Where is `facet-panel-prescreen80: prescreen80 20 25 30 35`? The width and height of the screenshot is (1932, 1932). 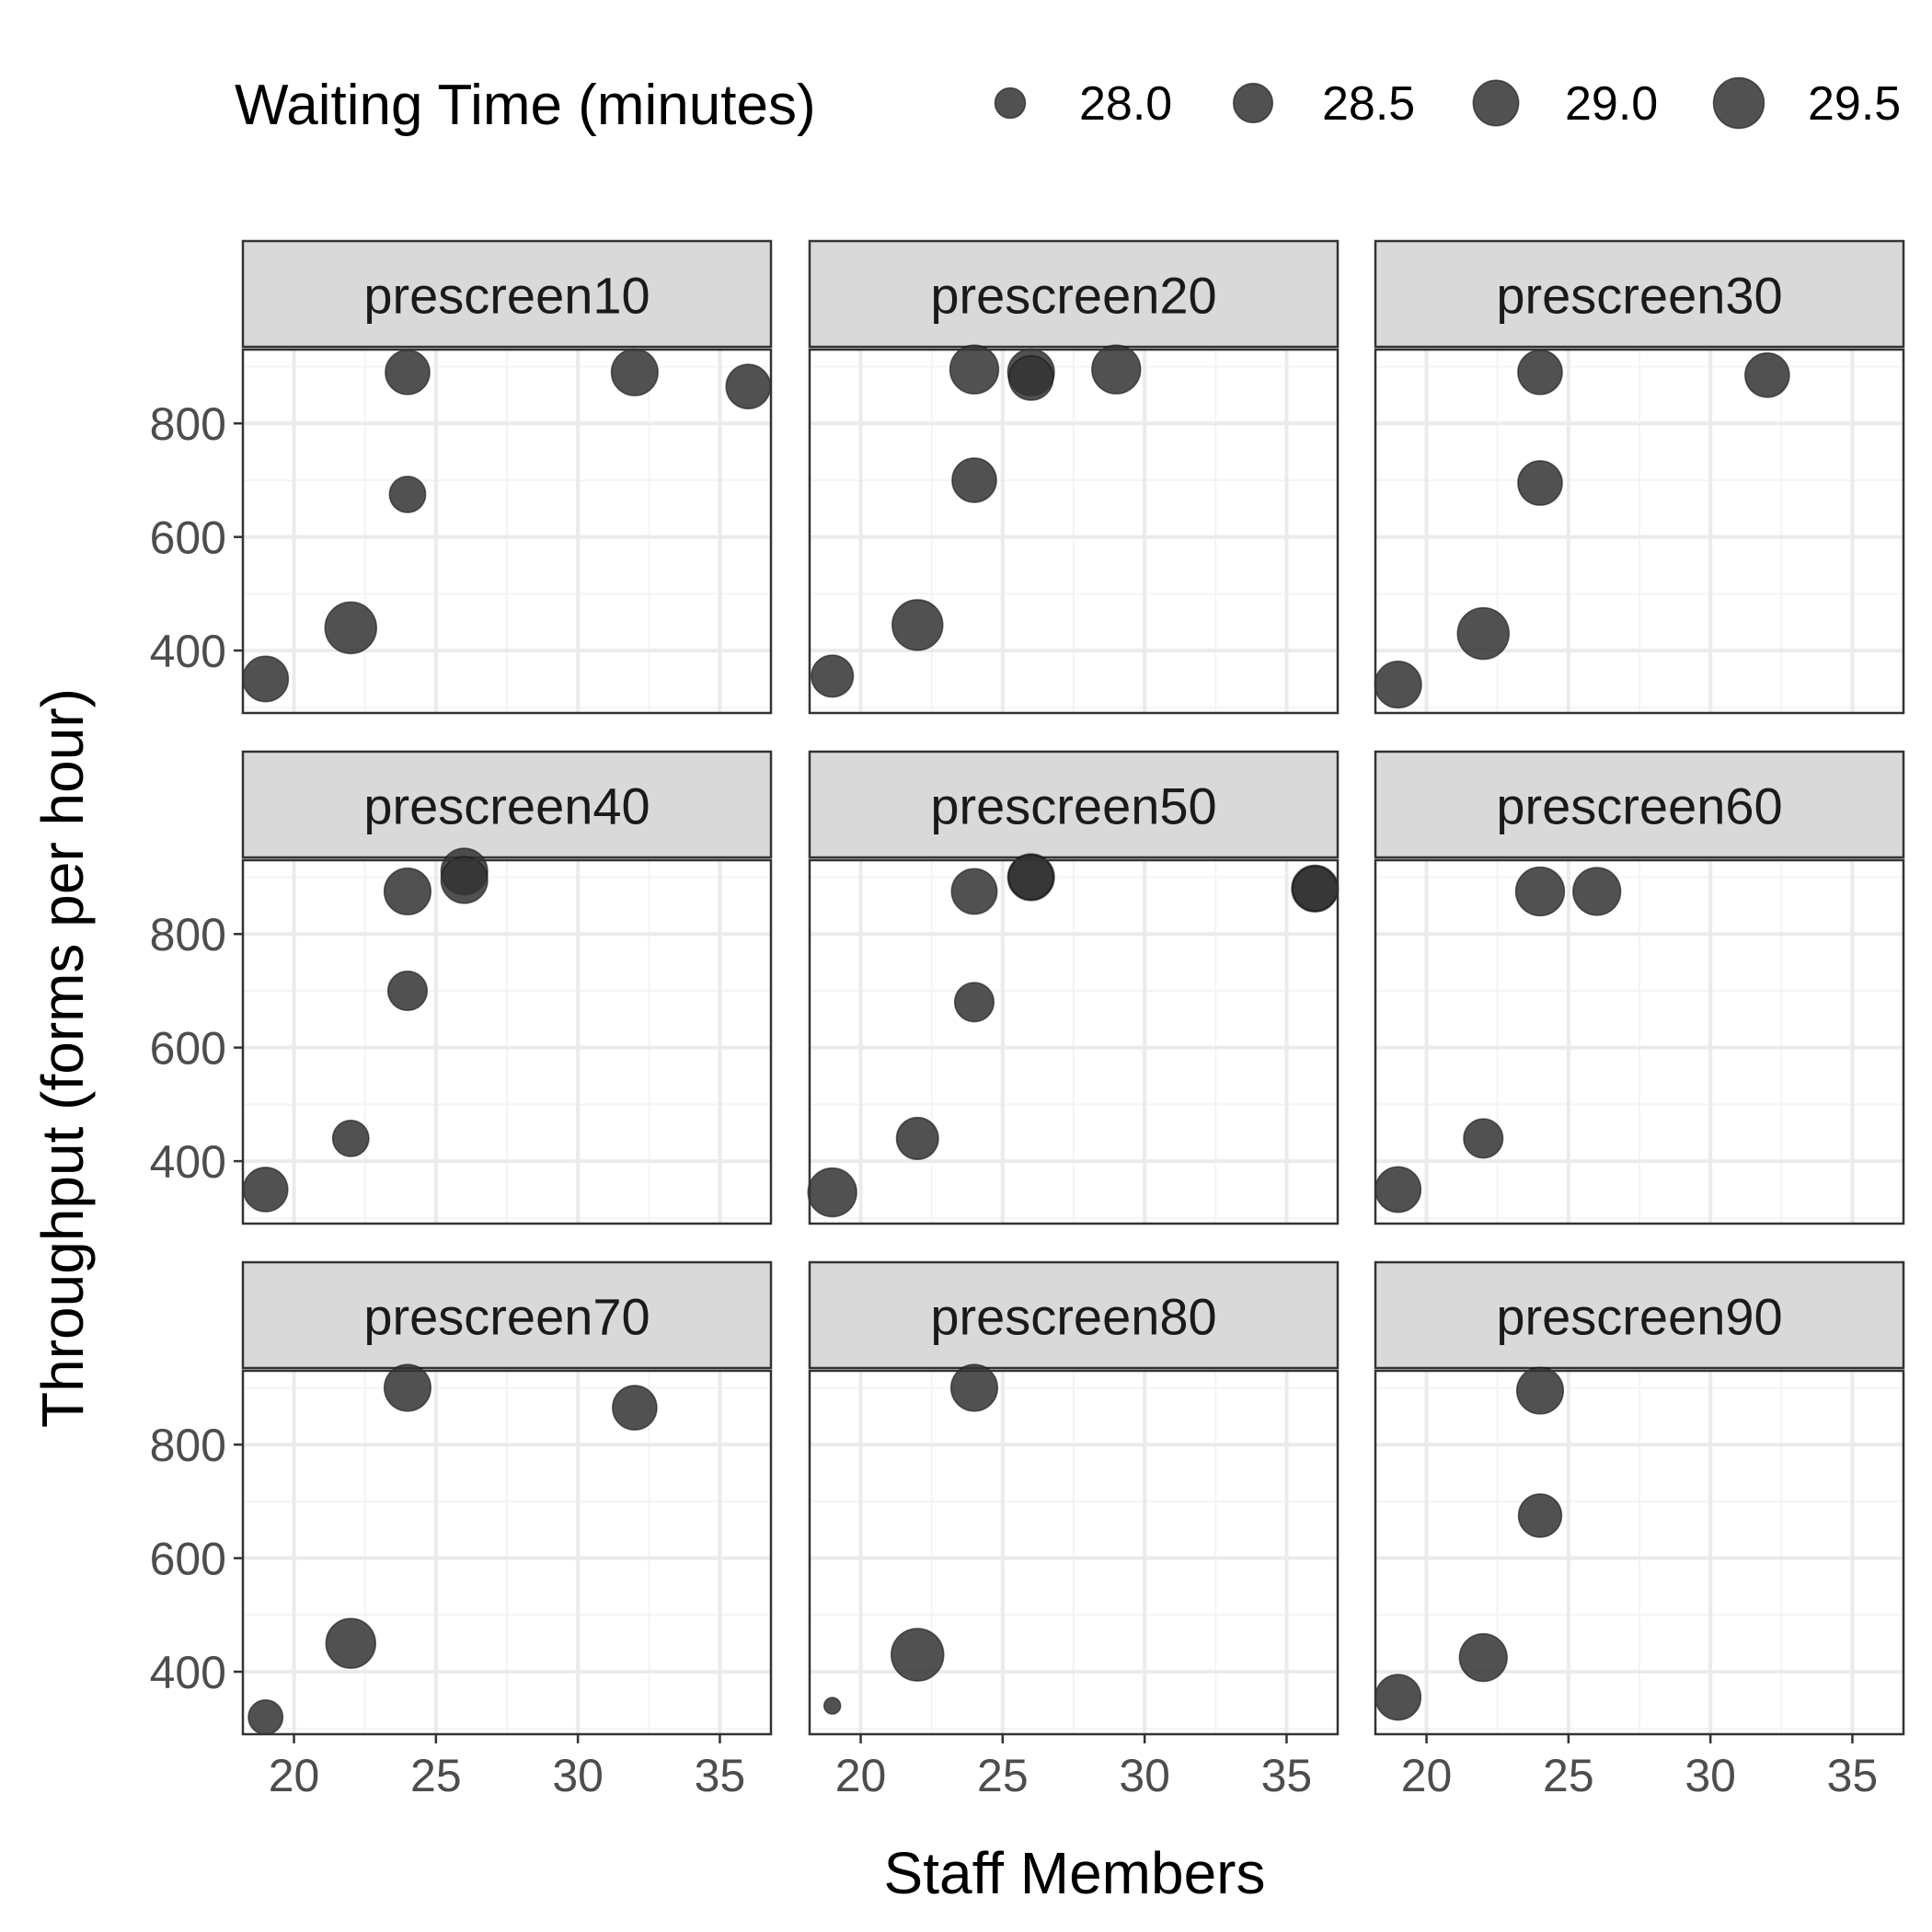
facet-panel-prescreen80: prescreen80 20 25 30 35 is located at coordinates (1074, 1530).